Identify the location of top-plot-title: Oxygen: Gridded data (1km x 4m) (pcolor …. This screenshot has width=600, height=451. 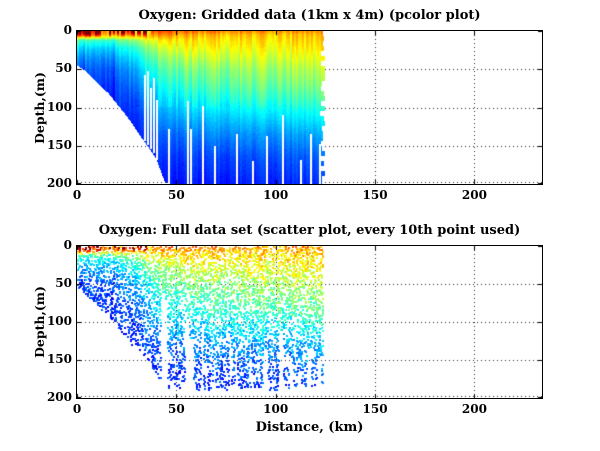
(309, 15).